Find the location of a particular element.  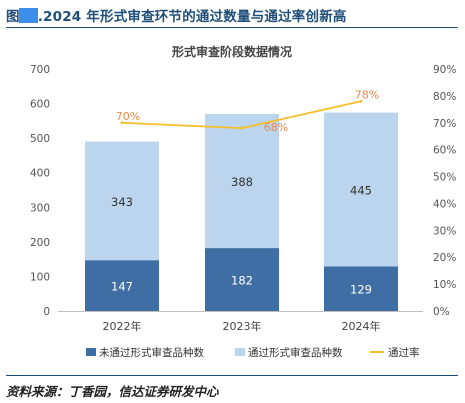

y2-tick-label: 40% is located at coordinates (444, 204).